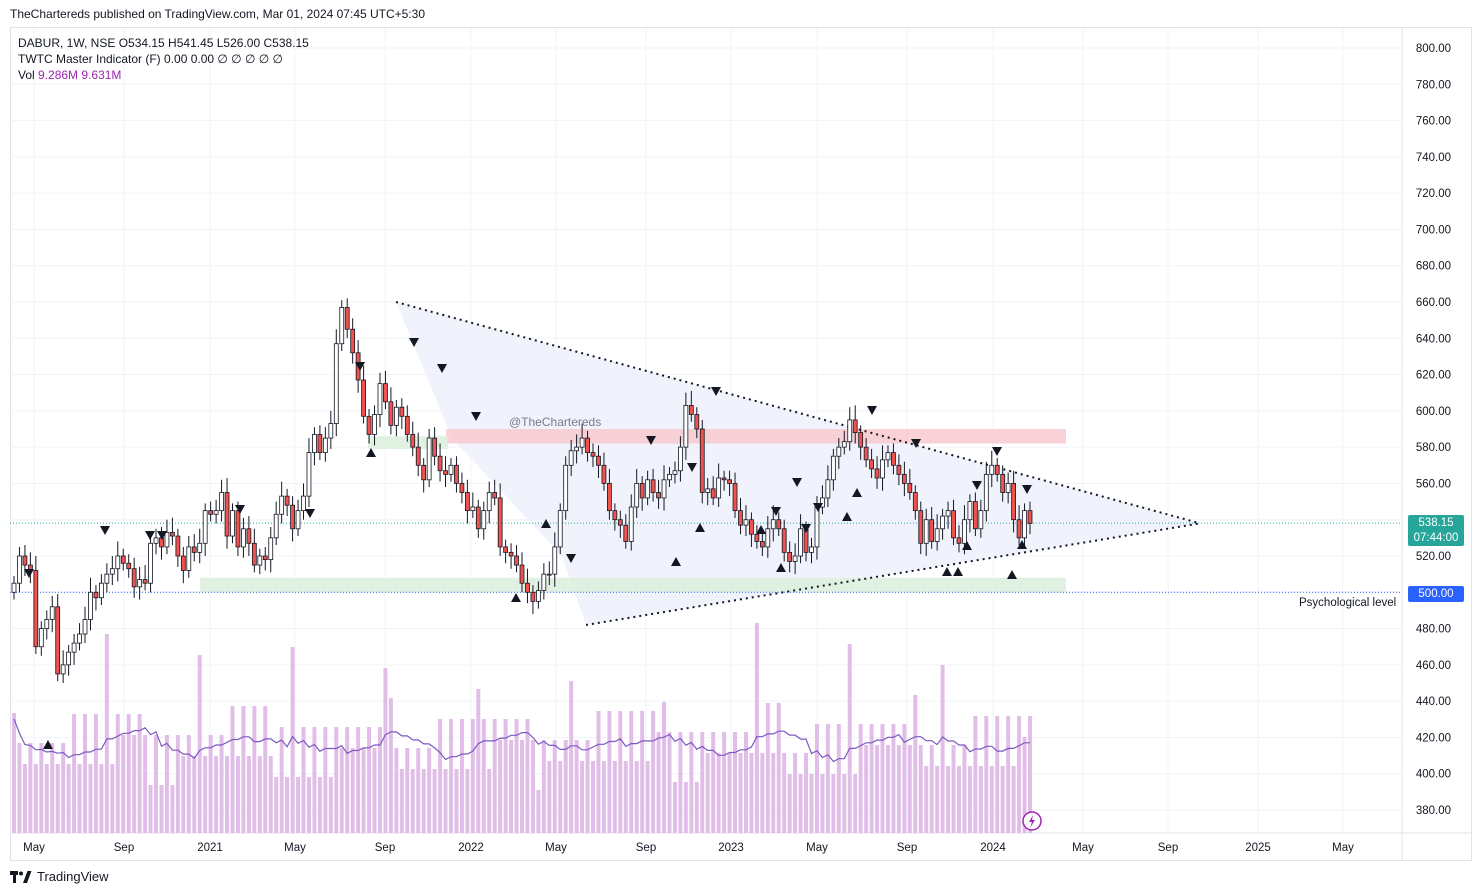 Image resolution: width=1481 pixels, height=896 pixels. I want to click on psychological-level-label: Psychological level, so click(1348, 603).